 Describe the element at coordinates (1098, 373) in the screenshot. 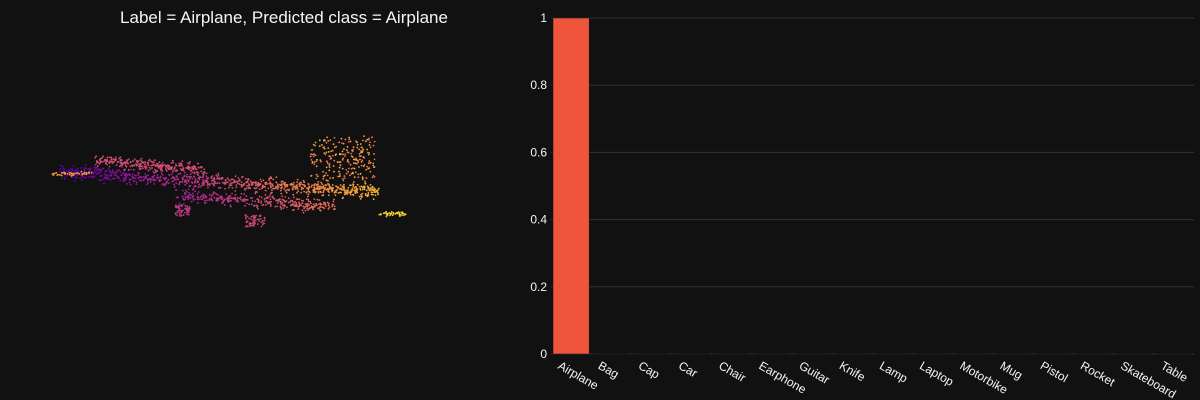

I see `x-tick-label: Rocket` at that location.